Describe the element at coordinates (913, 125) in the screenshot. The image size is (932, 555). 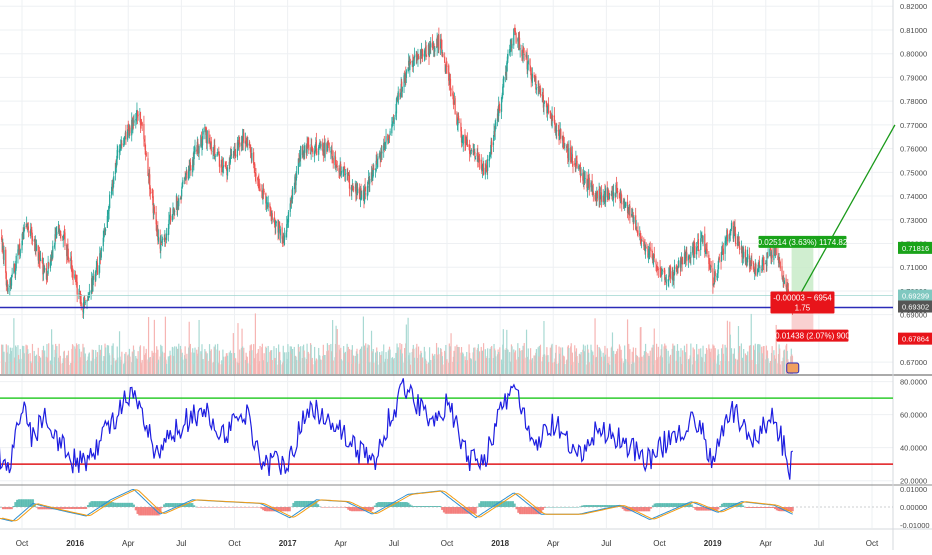
I see `price-tick-label: 0.77000` at that location.